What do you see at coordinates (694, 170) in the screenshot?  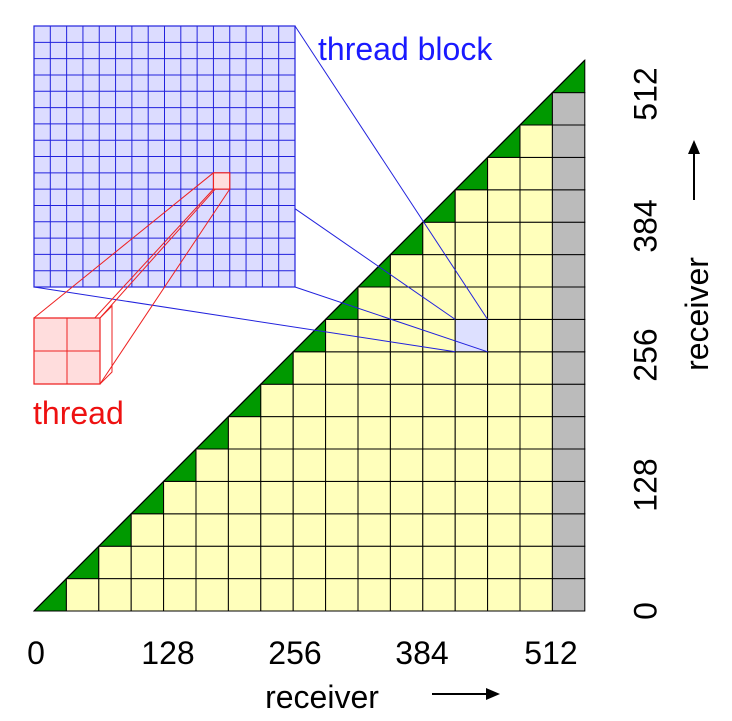 I see `y-axis-arrow-icon` at bounding box center [694, 170].